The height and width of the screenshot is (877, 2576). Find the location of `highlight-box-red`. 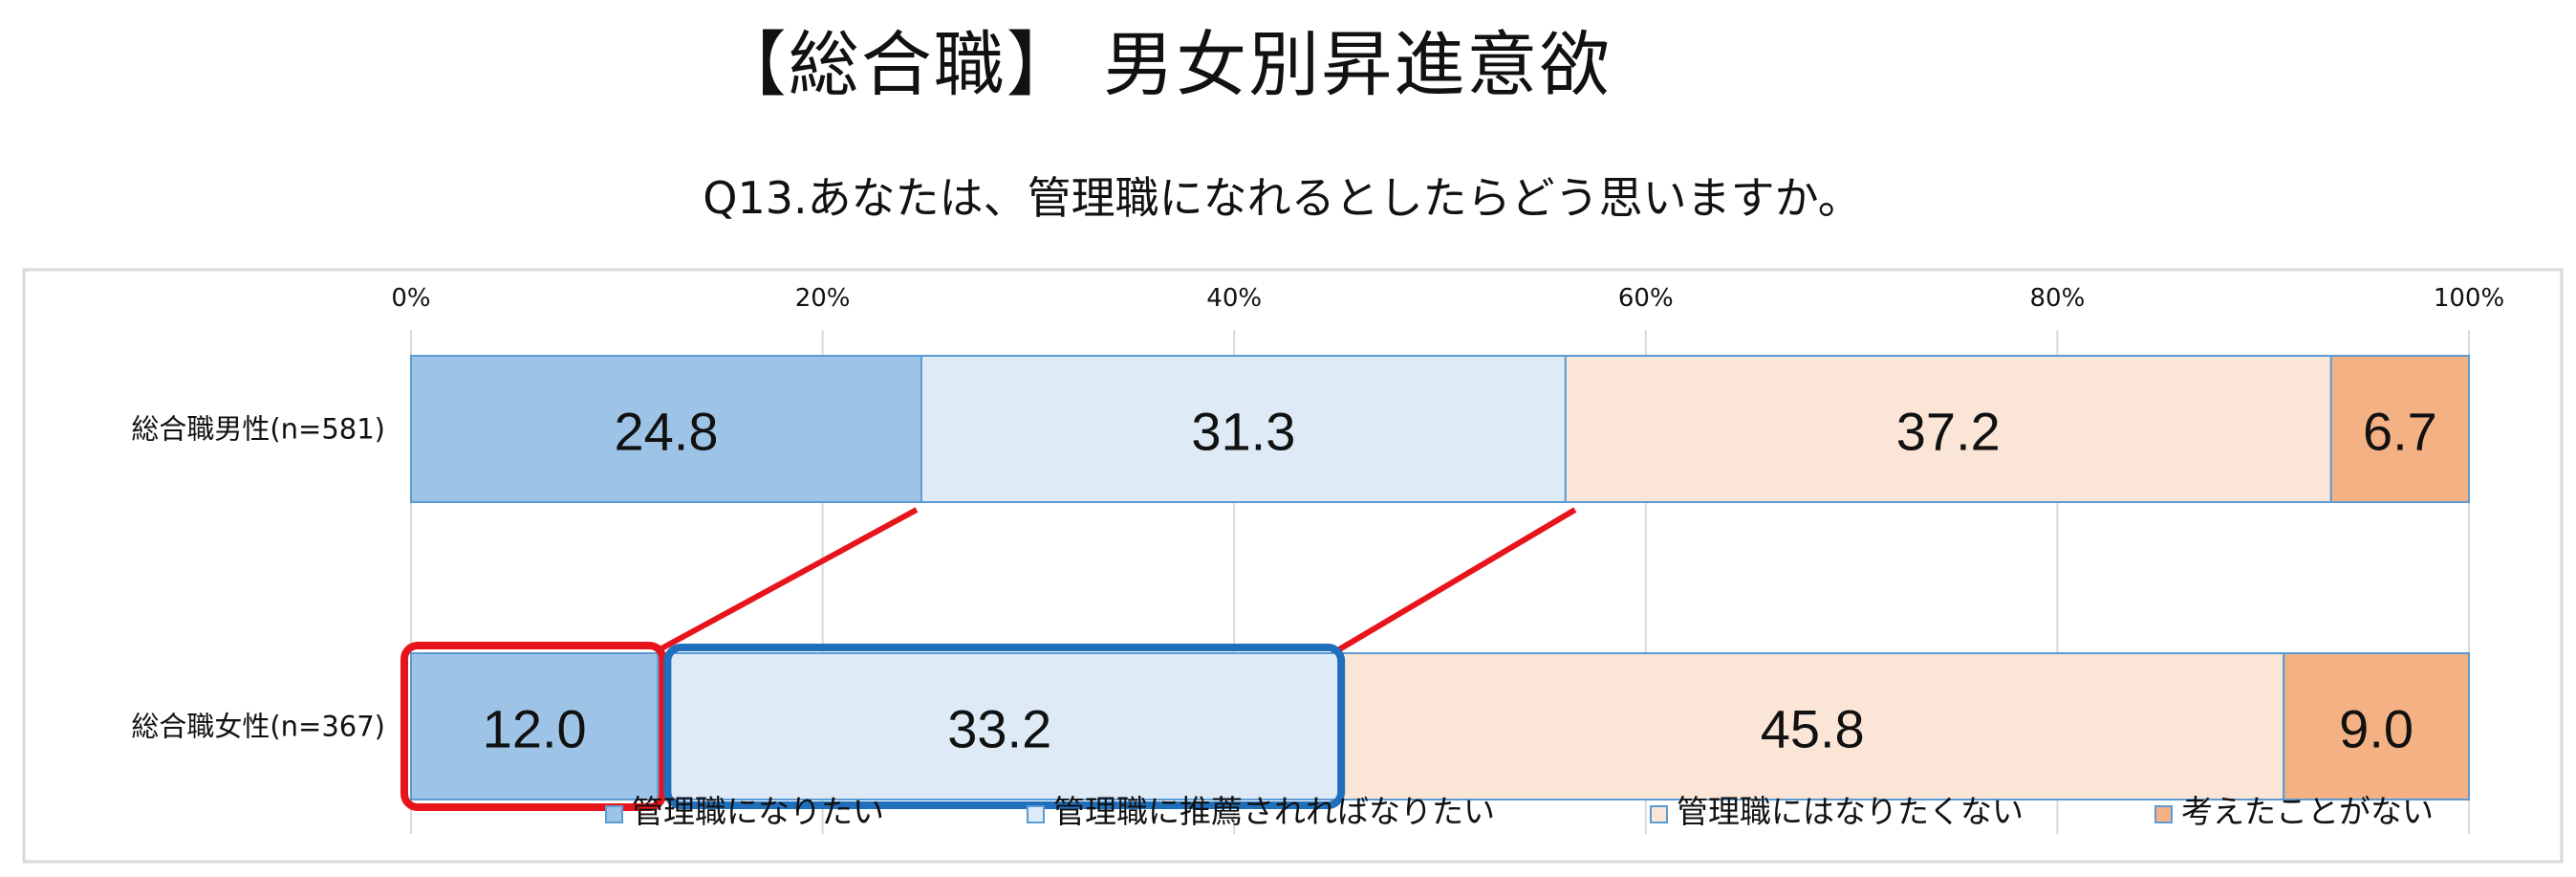

highlight-box-red is located at coordinates (533, 726).